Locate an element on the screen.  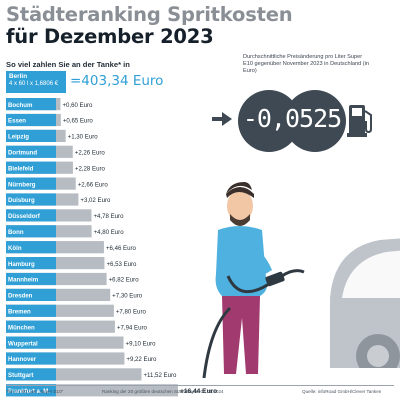
bar-row: Dresden +7,30 Euro is located at coordinates (74, 294).